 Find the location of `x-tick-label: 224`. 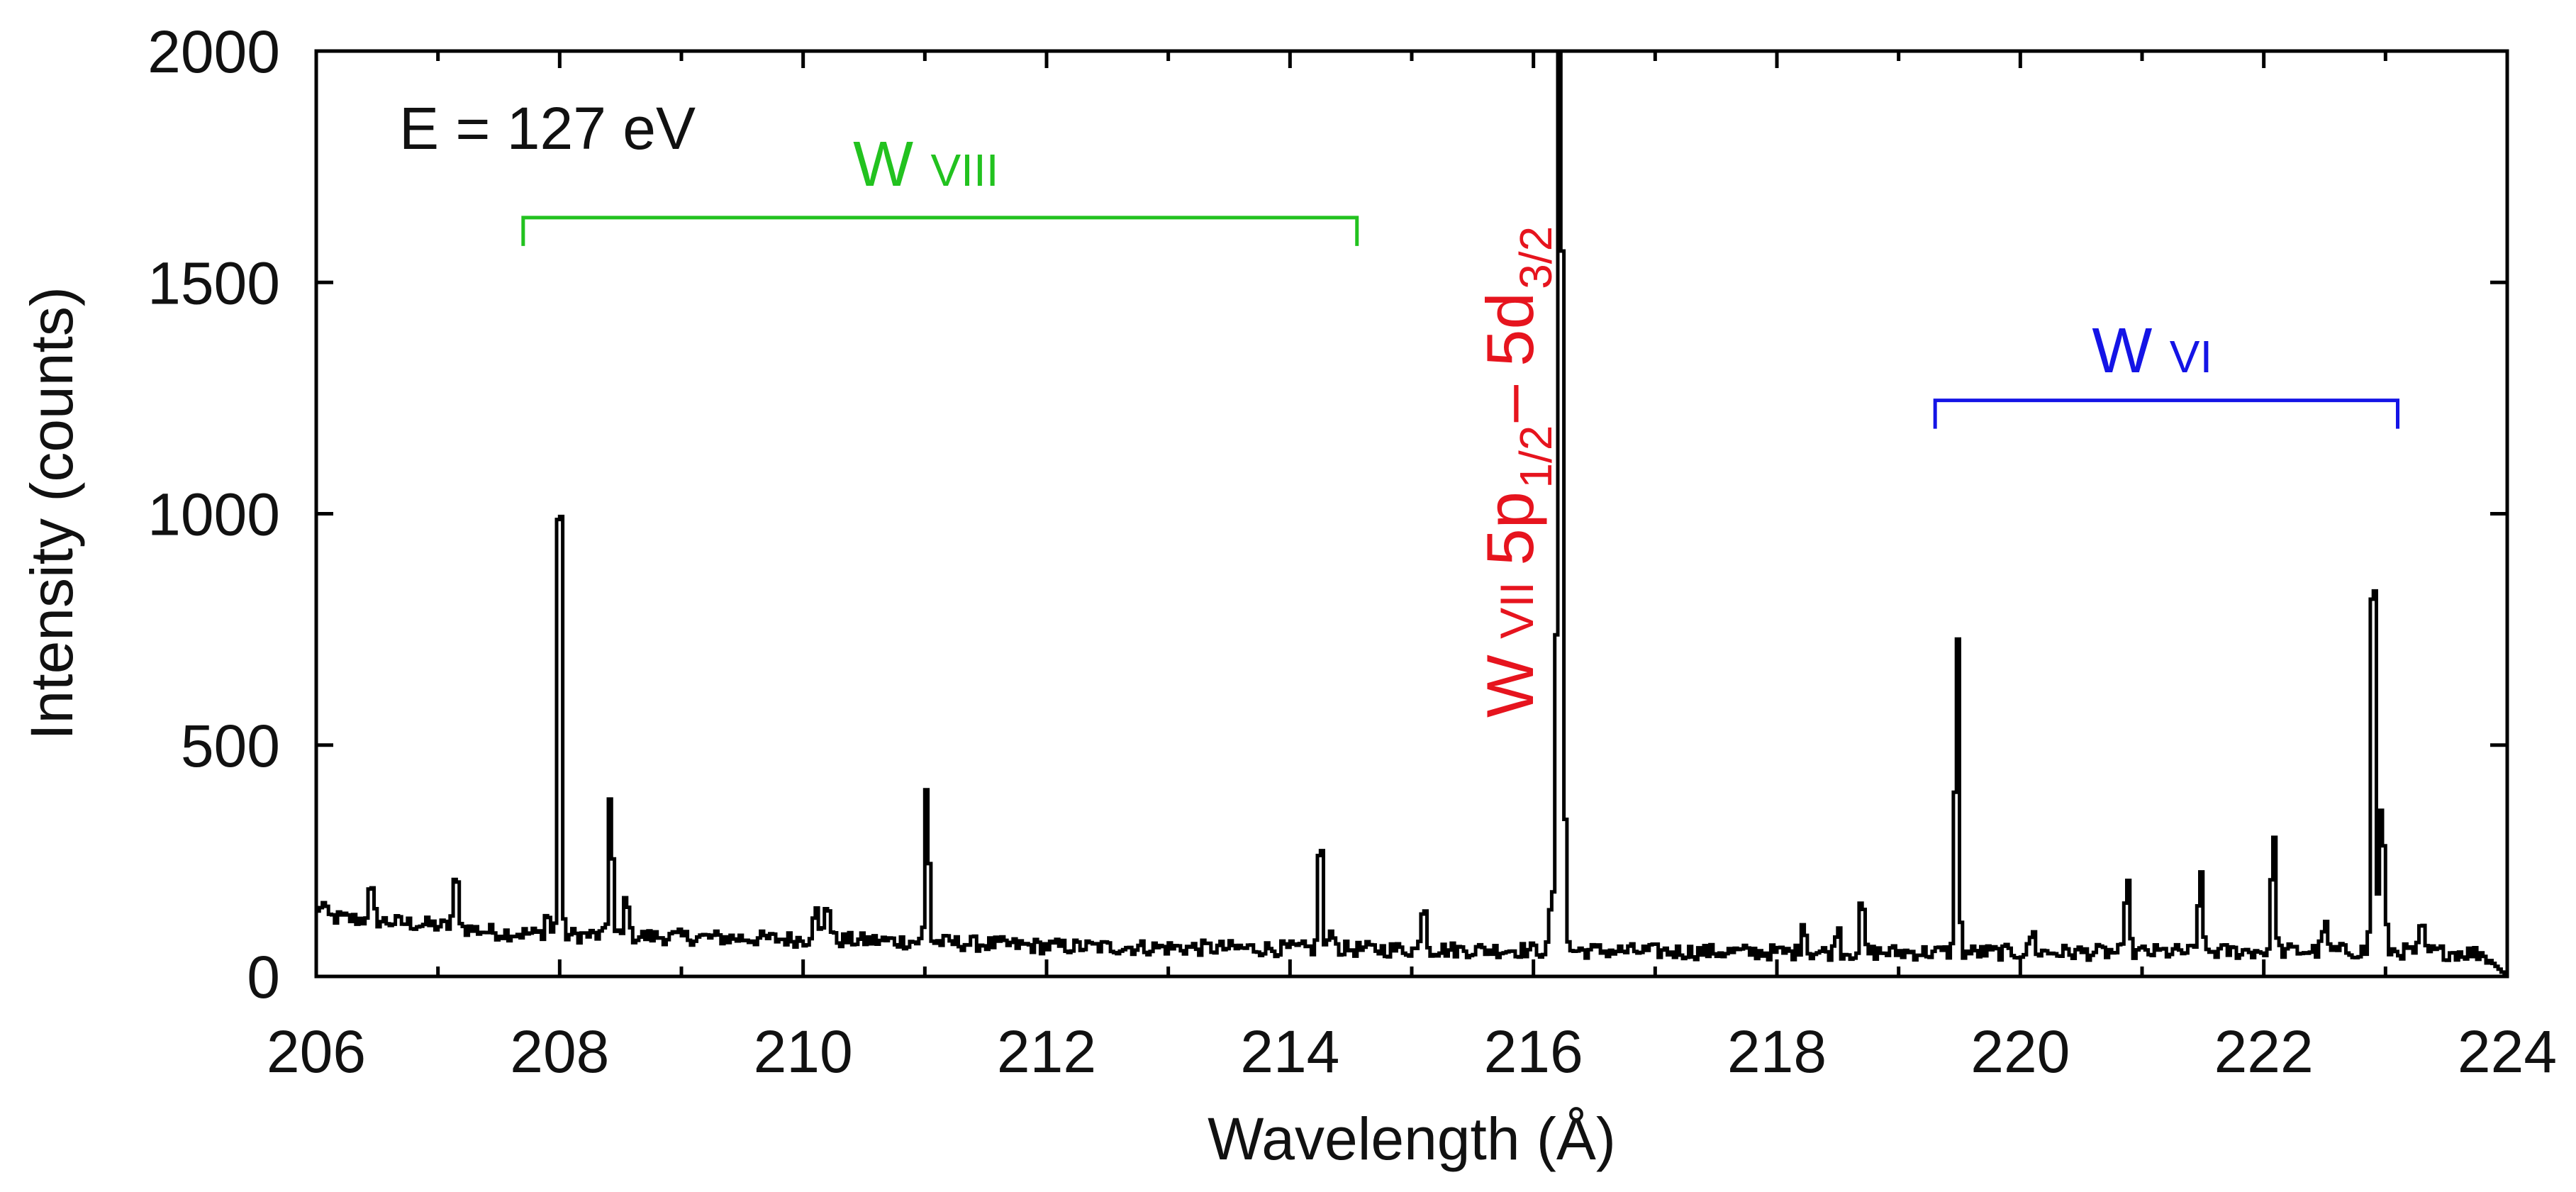

x-tick-label: 224 is located at coordinates (2507, 1051).